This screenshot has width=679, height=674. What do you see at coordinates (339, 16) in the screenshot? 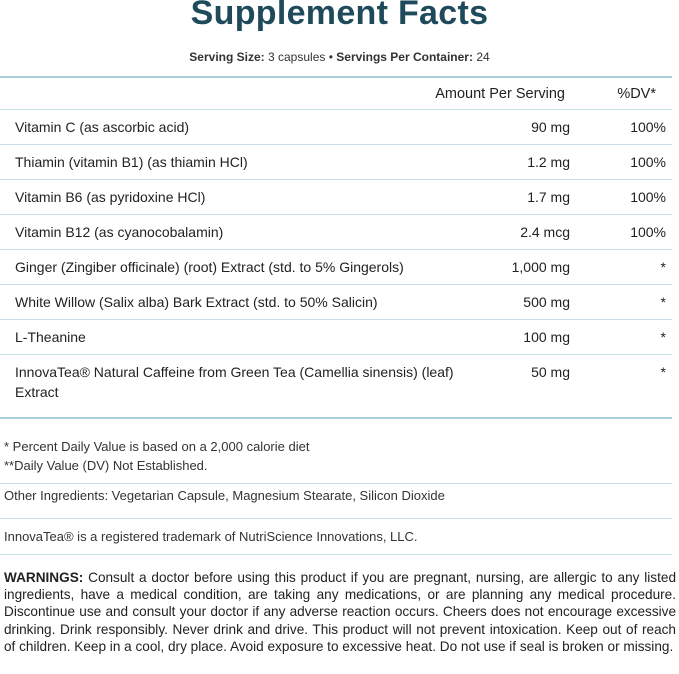
I see `title: Supplement Facts` at bounding box center [339, 16].